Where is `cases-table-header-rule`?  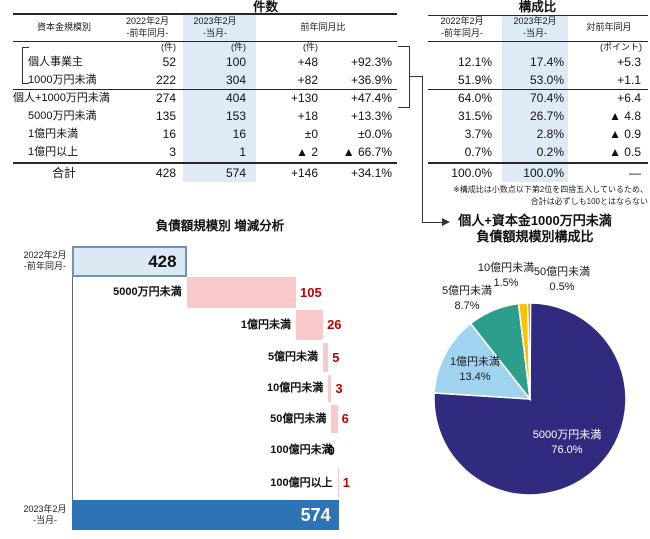
cases-table-header-rule is located at coordinates (205, 41).